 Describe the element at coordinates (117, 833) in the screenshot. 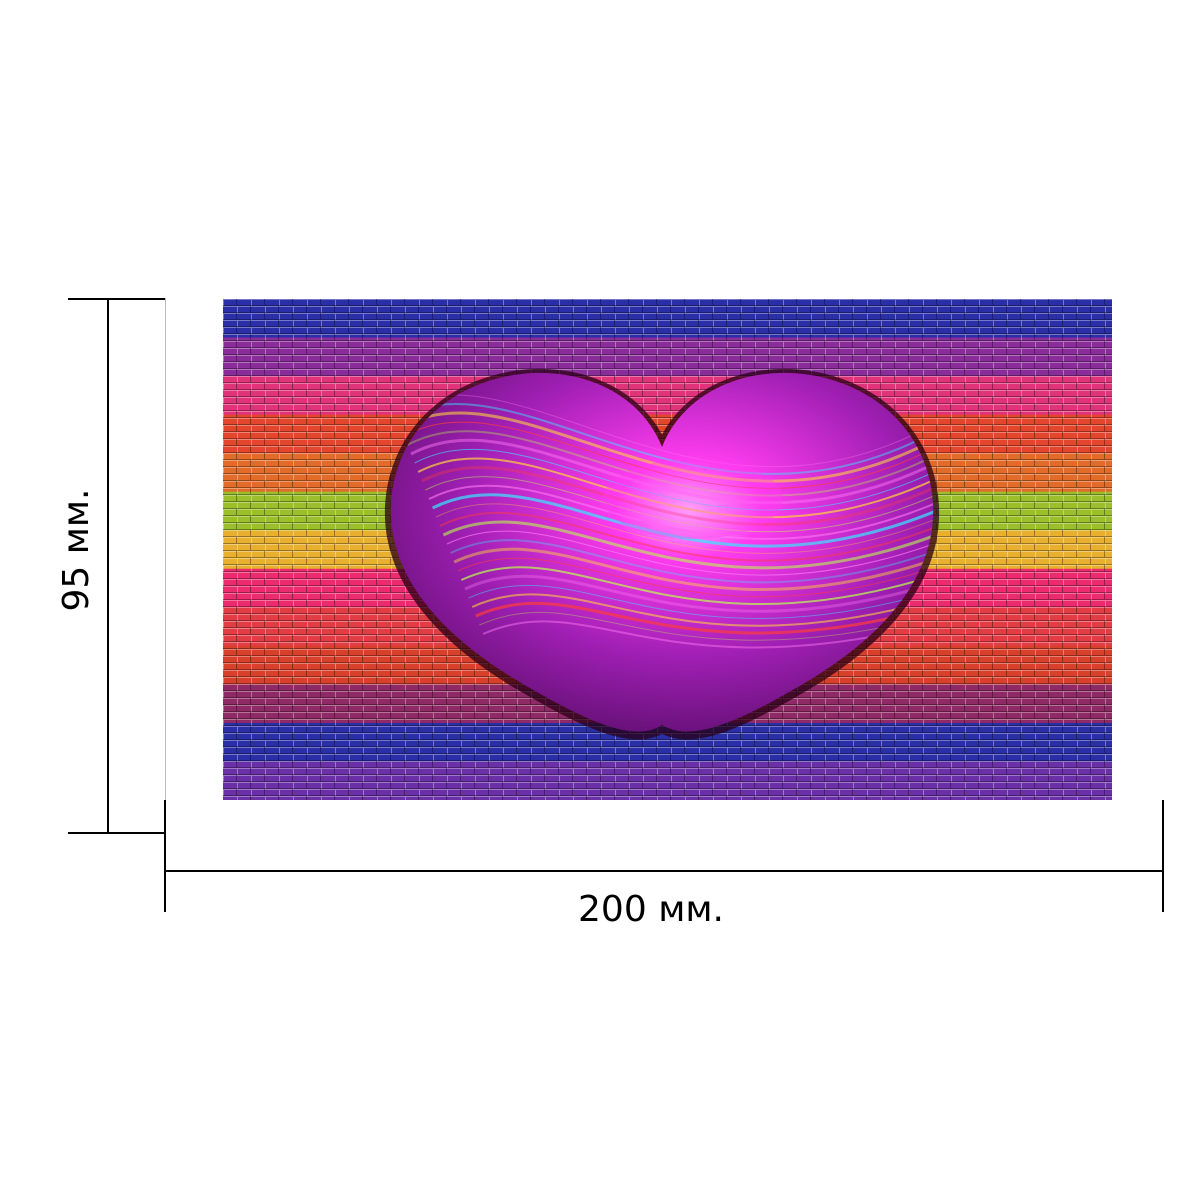

I see `height-bottom-extension-line` at that location.